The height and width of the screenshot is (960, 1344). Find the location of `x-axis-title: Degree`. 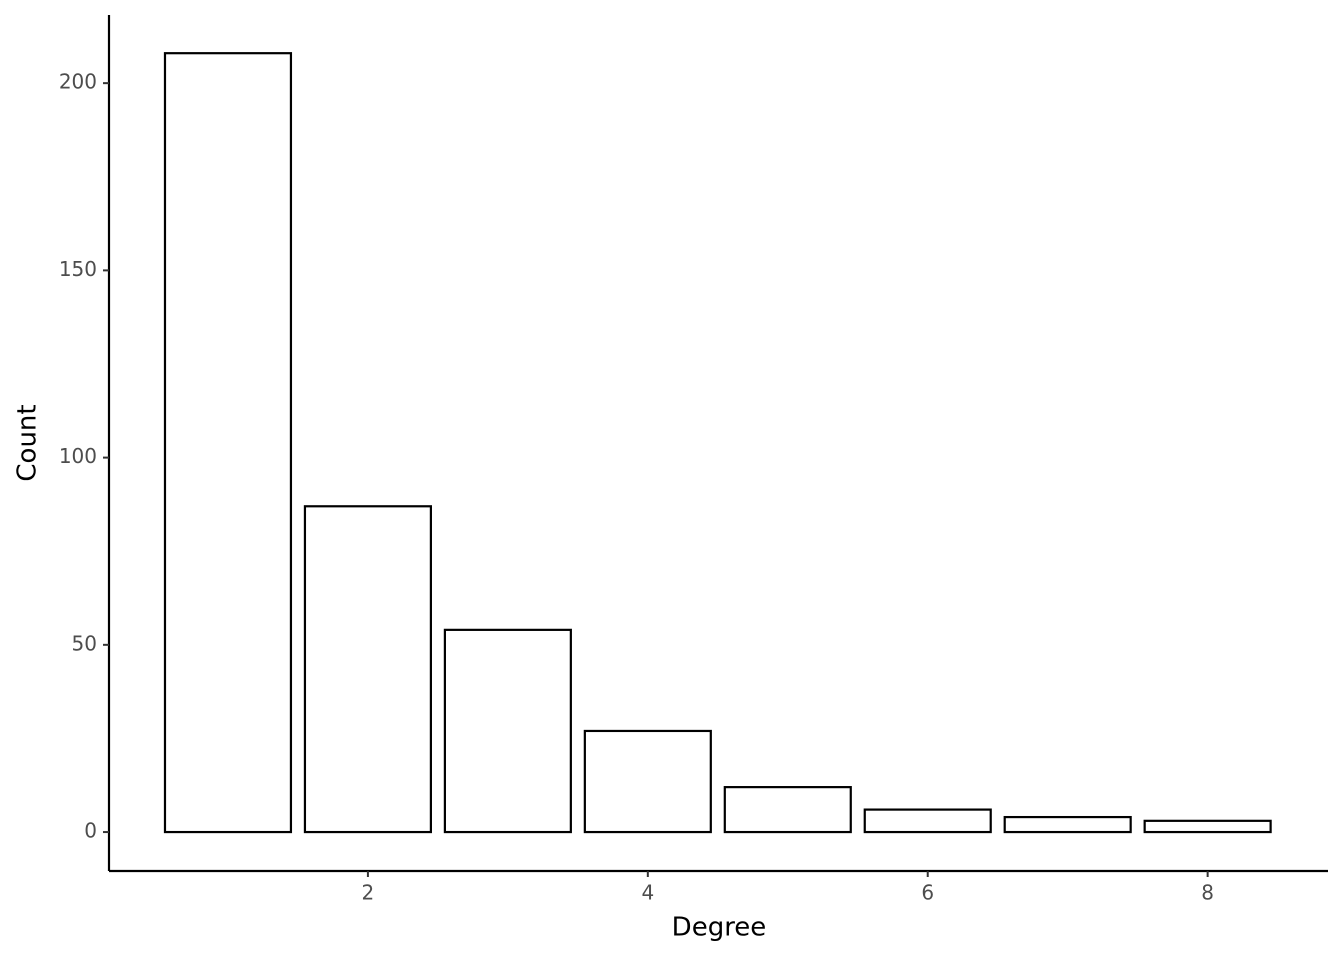

x-axis-title: Degree is located at coordinates (719, 928).